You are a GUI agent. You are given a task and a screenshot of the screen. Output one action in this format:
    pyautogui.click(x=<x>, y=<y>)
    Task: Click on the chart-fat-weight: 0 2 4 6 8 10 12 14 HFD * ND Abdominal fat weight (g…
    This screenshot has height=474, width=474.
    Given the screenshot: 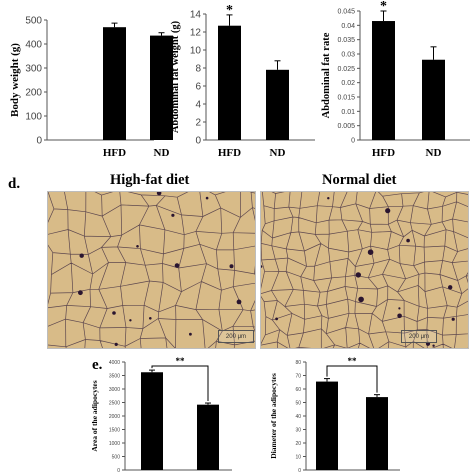 What is the action you would take?
    pyautogui.click(x=242, y=81)
    